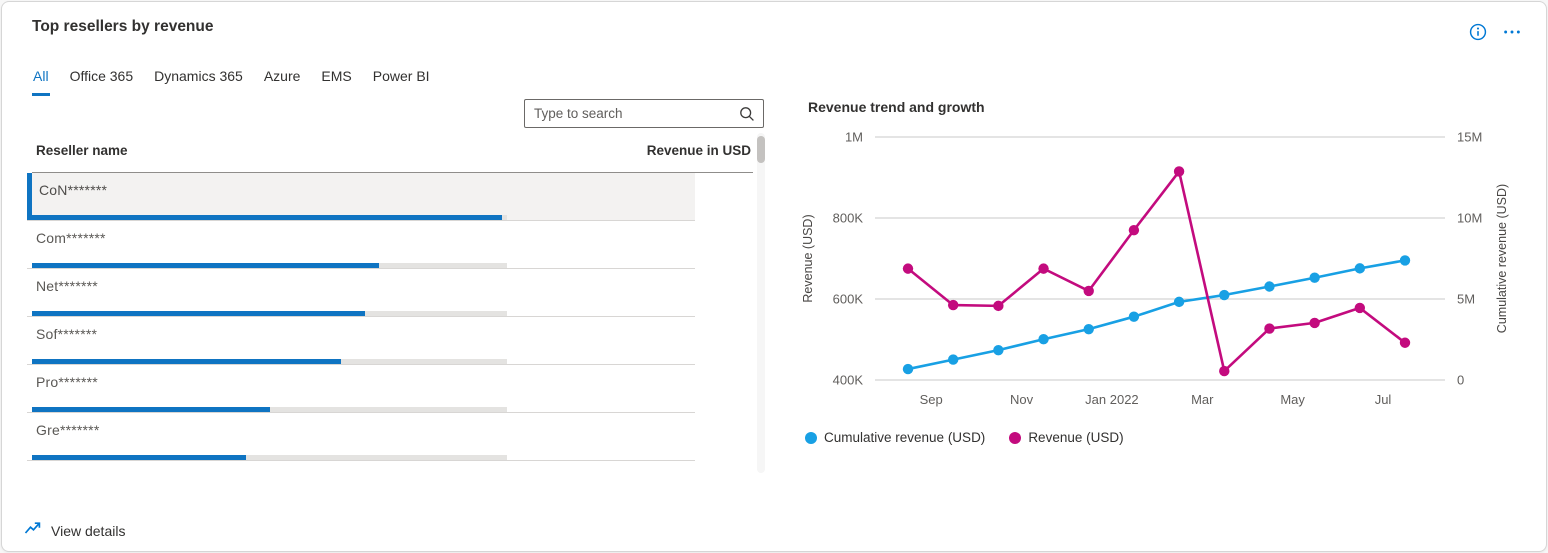  What do you see at coordinates (1469, 218) in the screenshot?
I see `right-axis-tick: 10M` at bounding box center [1469, 218].